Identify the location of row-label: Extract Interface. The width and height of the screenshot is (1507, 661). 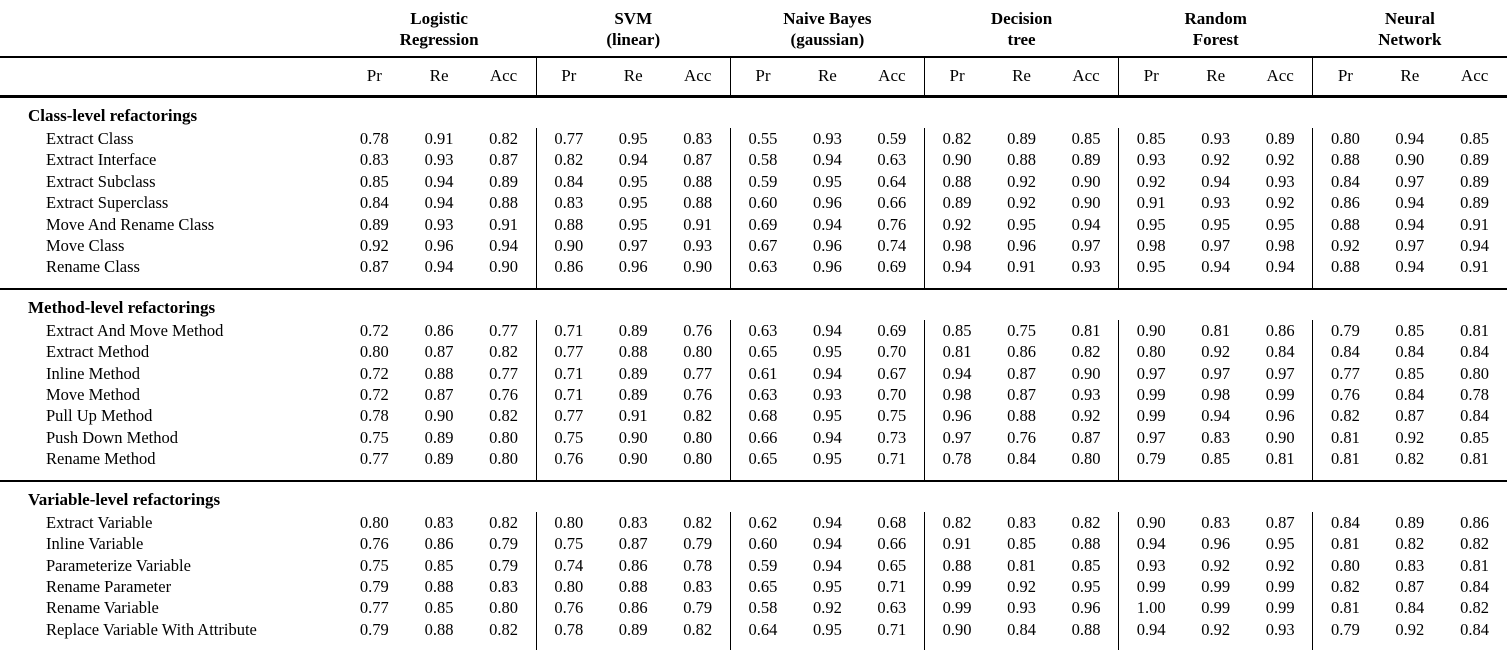
(101, 160).